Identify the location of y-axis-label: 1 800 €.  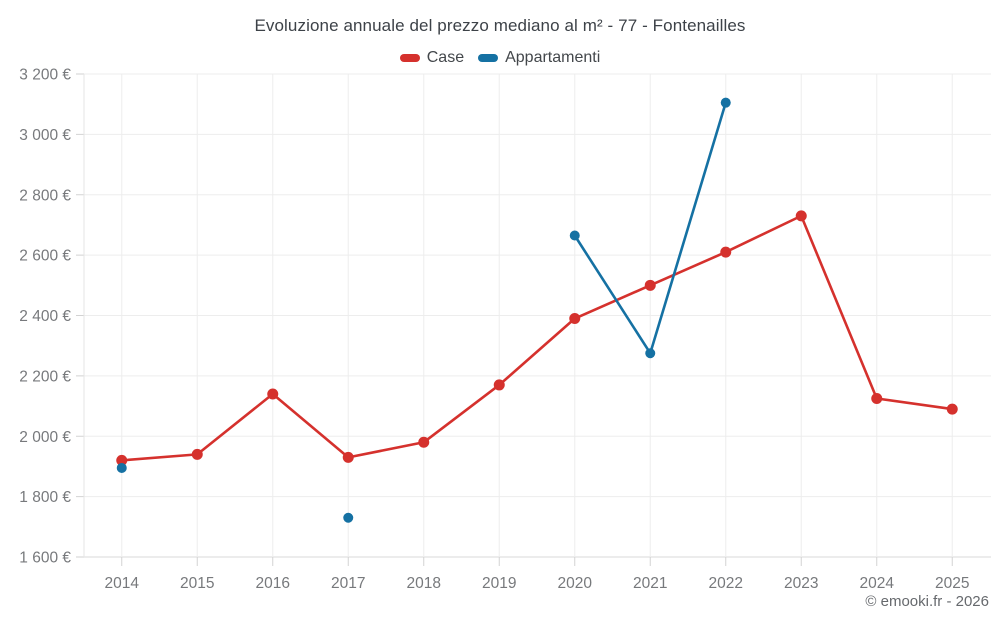
(45, 497).